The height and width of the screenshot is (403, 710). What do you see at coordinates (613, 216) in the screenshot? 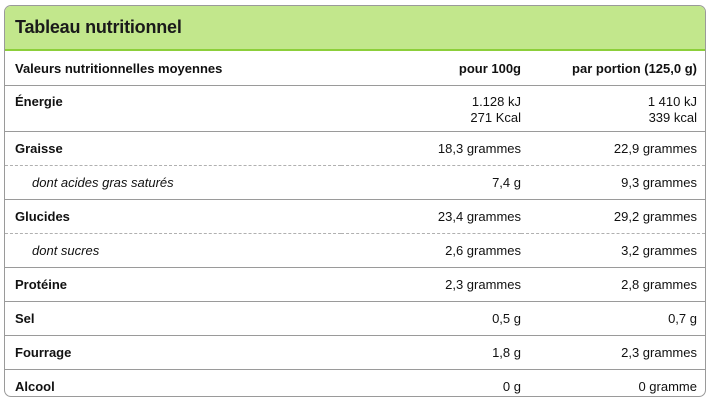
I see `portion-value: 29,2 grammes` at bounding box center [613, 216].